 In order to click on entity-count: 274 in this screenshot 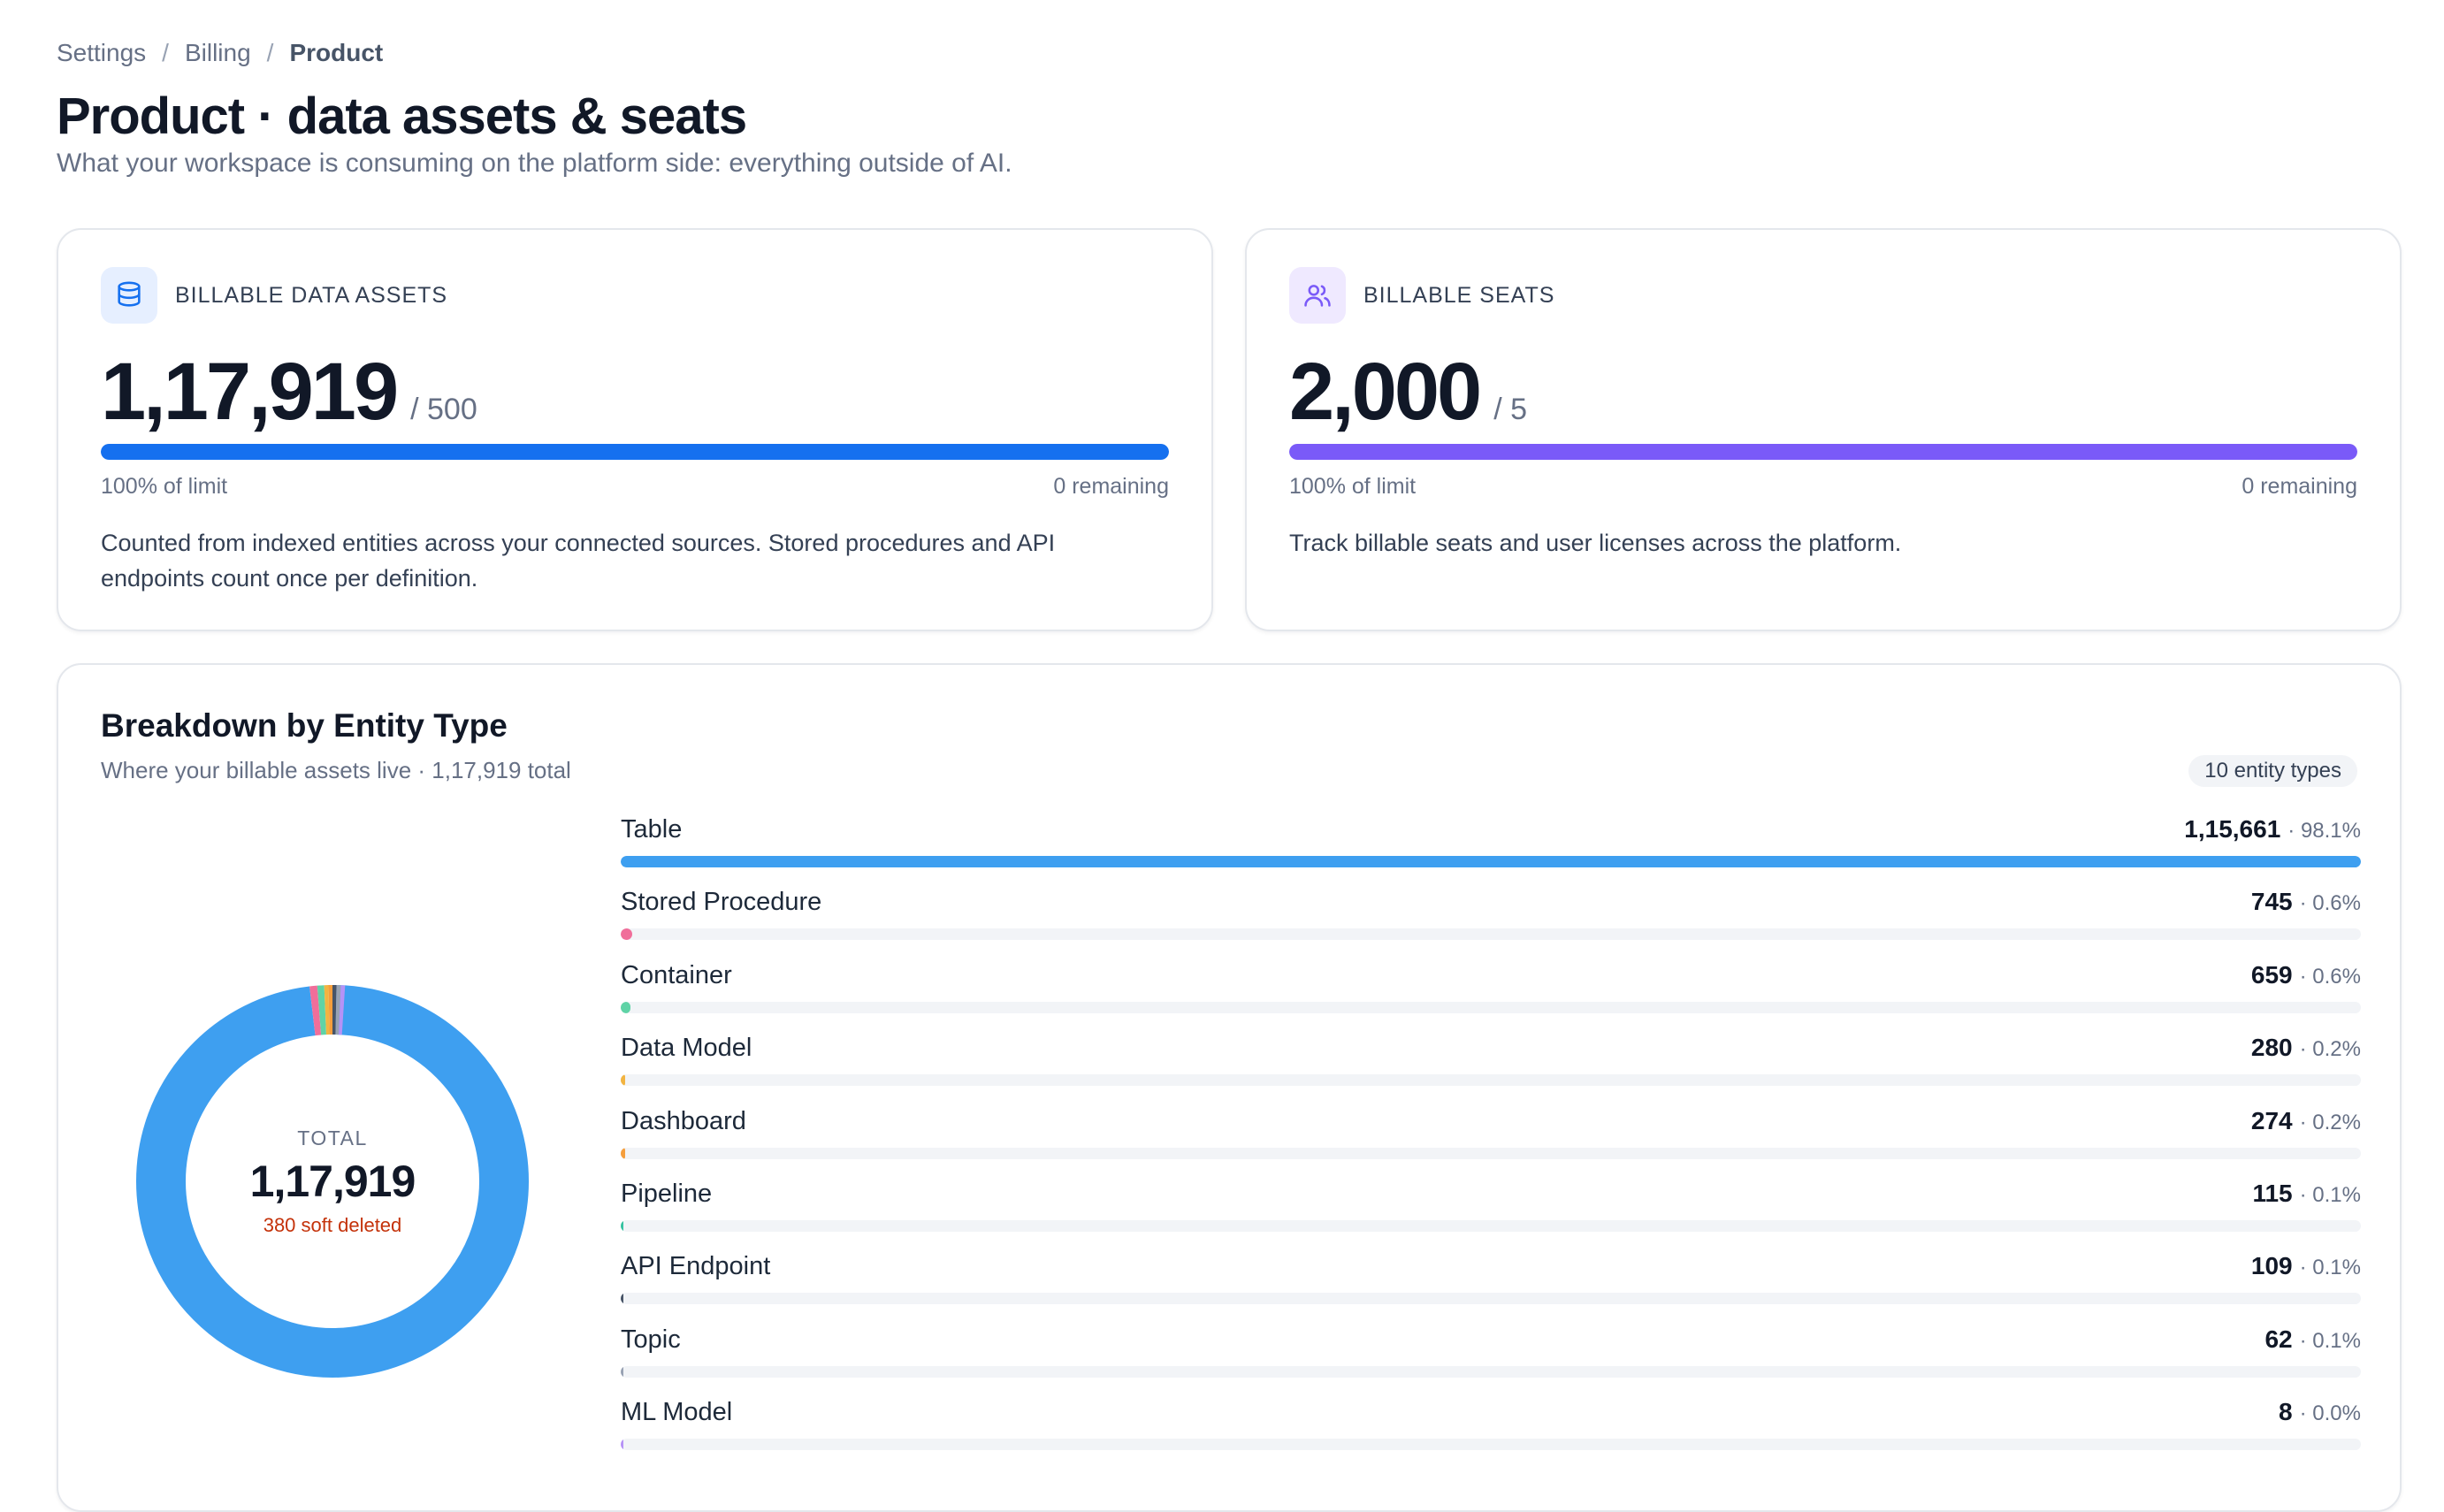, I will do `click(2271, 1120)`.